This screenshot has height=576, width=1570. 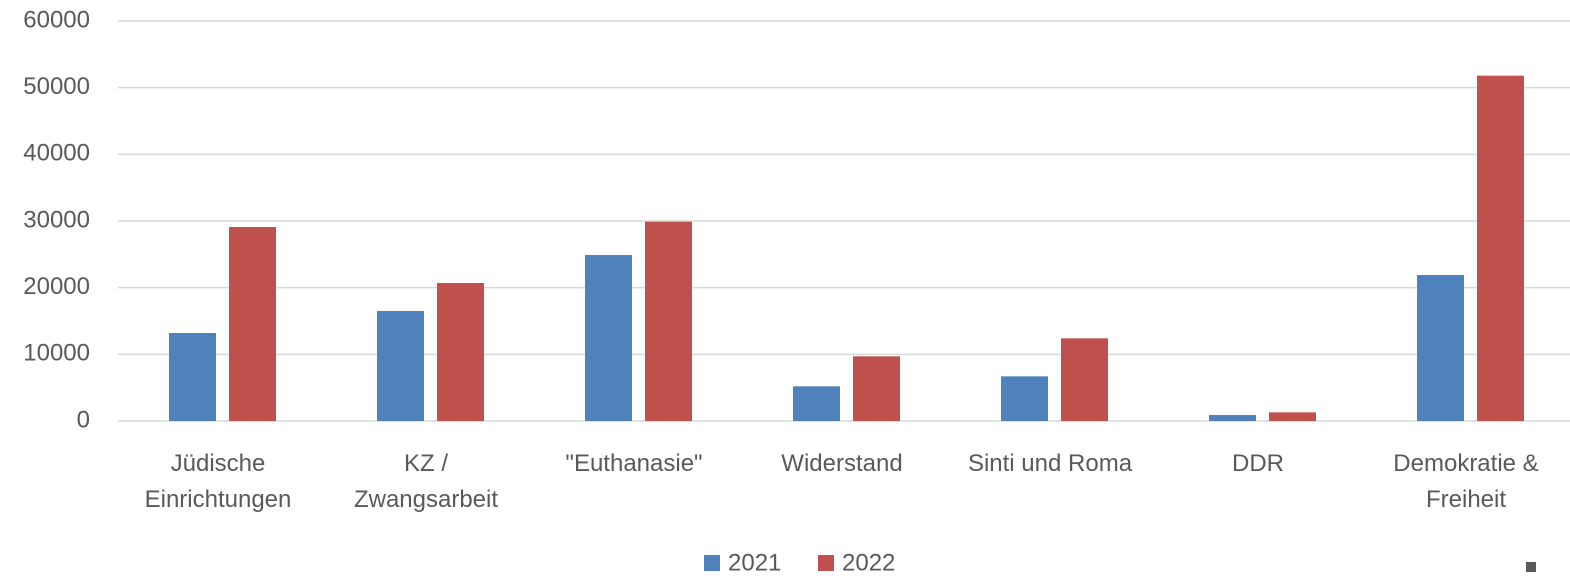 I want to click on x-tick-label: KZ / Zwangsarbeit, so click(x=426, y=481).